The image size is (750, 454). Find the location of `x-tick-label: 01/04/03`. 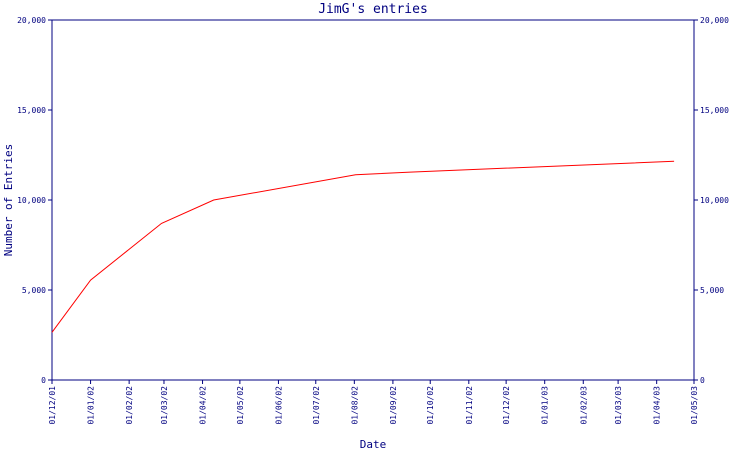

x-tick-label: 01/04/03 is located at coordinates (657, 405).